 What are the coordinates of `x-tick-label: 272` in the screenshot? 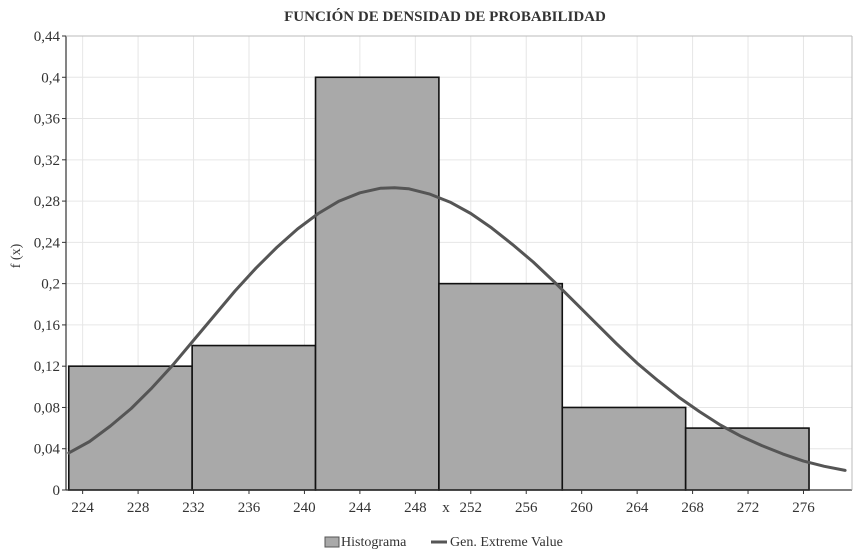 It's located at (748, 508).